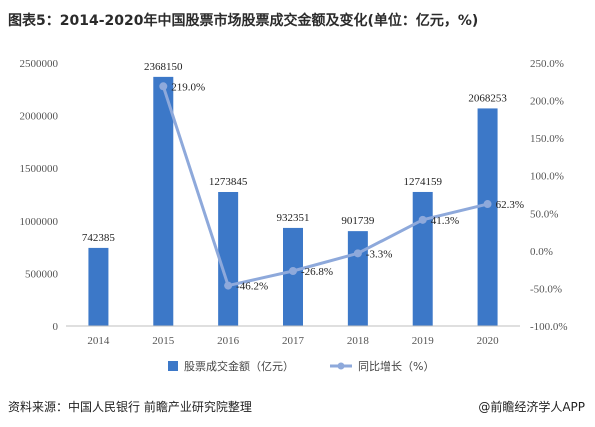  I want to click on growth-value-label: 41.3%, so click(445, 221).